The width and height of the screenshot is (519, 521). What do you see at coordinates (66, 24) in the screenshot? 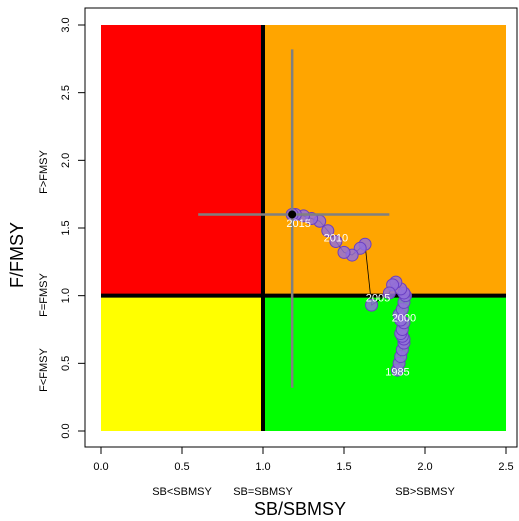
I see `y-tick-label: 3.0` at bounding box center [66, 24].